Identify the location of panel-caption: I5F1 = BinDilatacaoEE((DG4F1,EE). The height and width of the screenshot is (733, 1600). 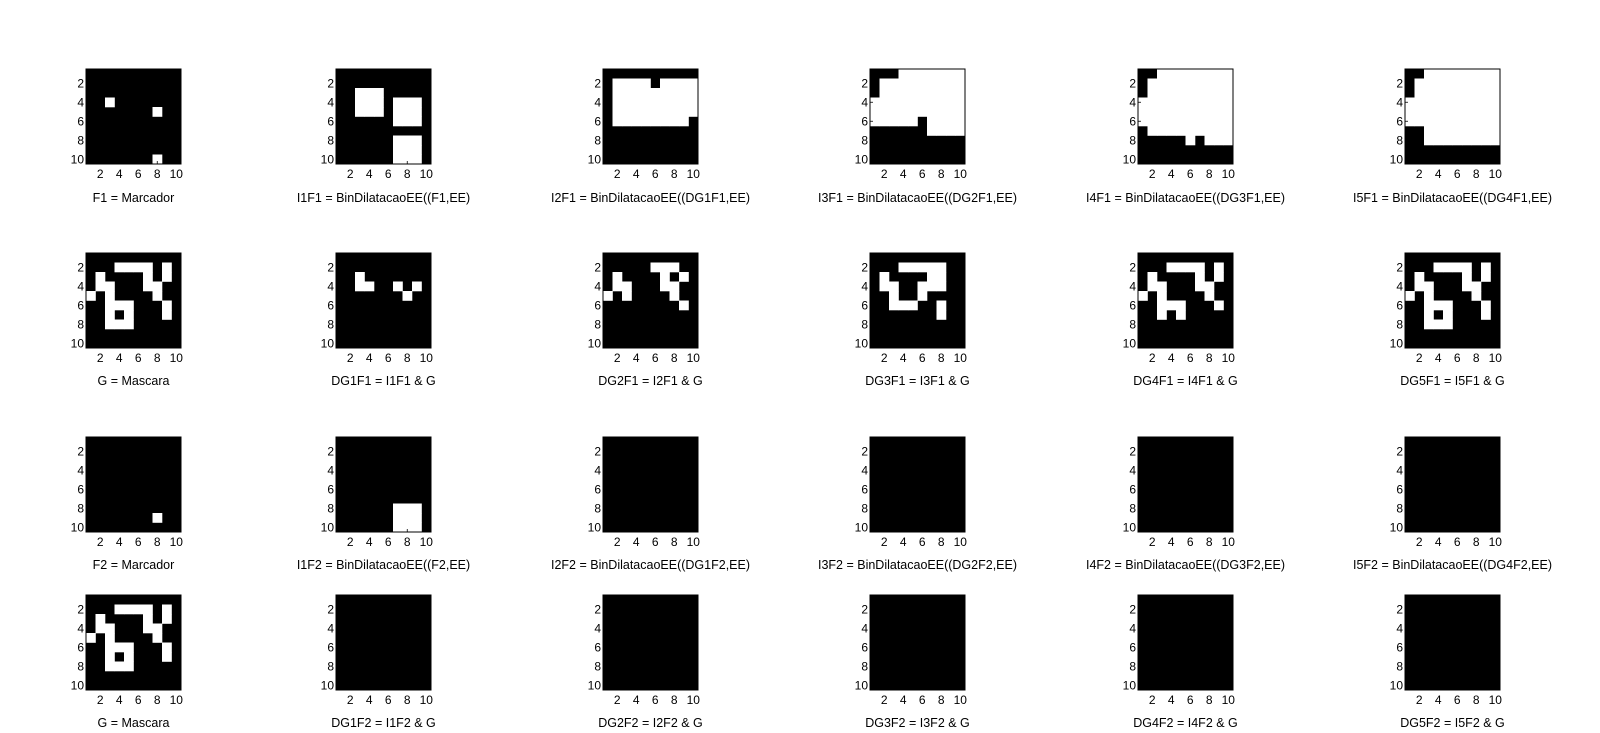
(1452, 198).